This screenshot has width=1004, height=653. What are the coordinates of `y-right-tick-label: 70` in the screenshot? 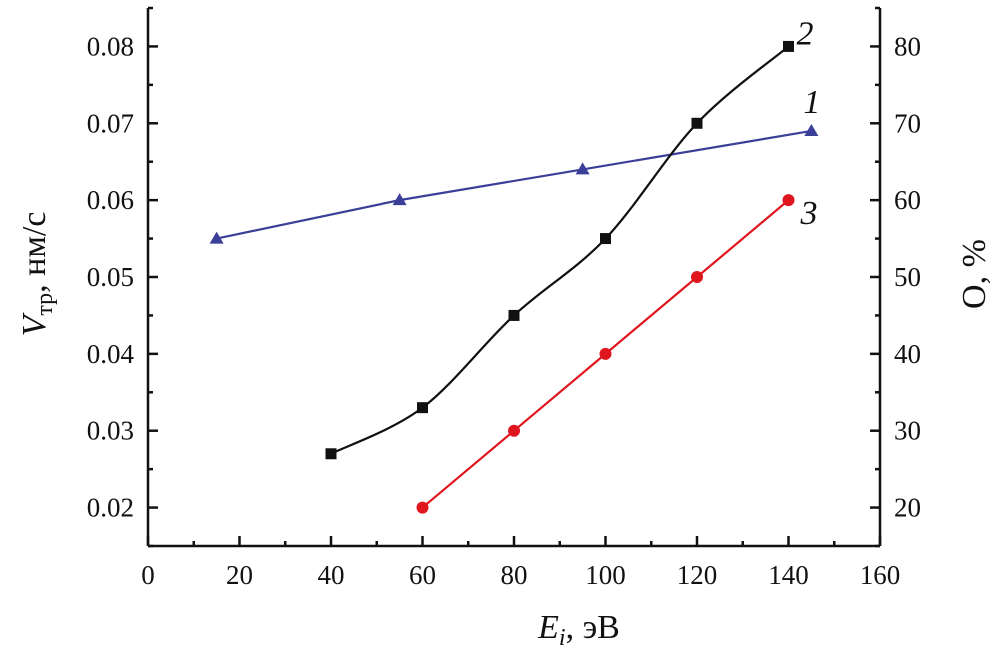 It's located at (907, 123).